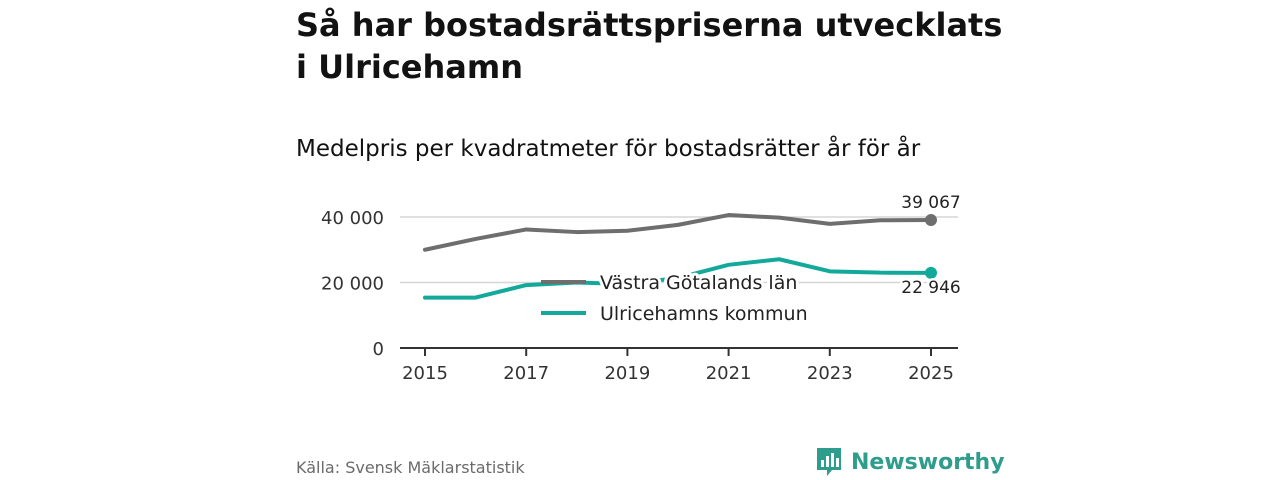  Describe the element at coordinates (378, 349) in the screenshot. I see `y-tick-label: 0` at that location.